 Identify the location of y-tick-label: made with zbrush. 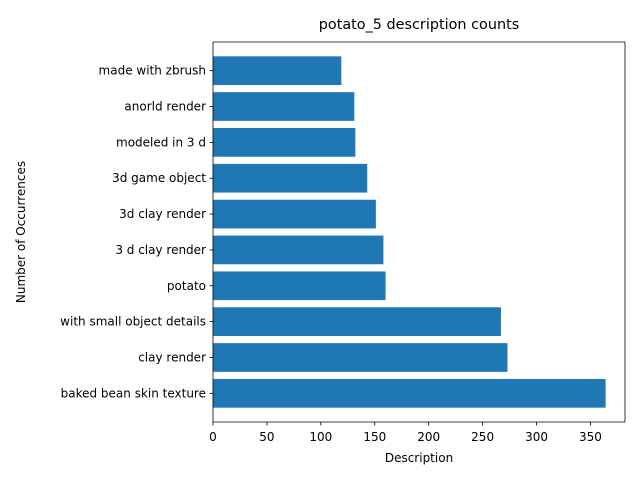
(152, 71).